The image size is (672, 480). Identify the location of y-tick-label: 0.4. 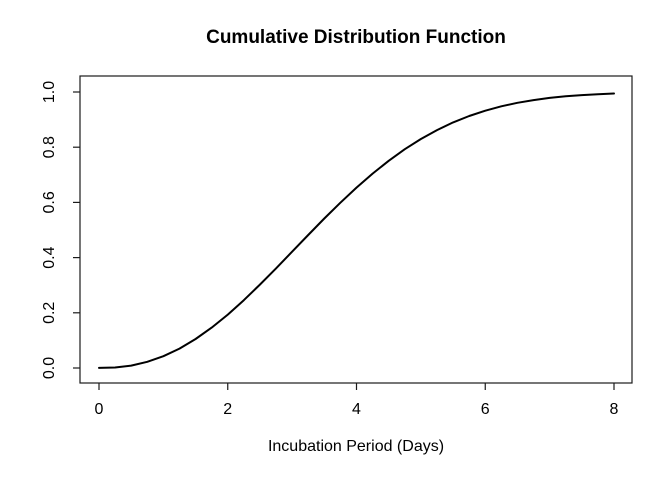
(49, 257).